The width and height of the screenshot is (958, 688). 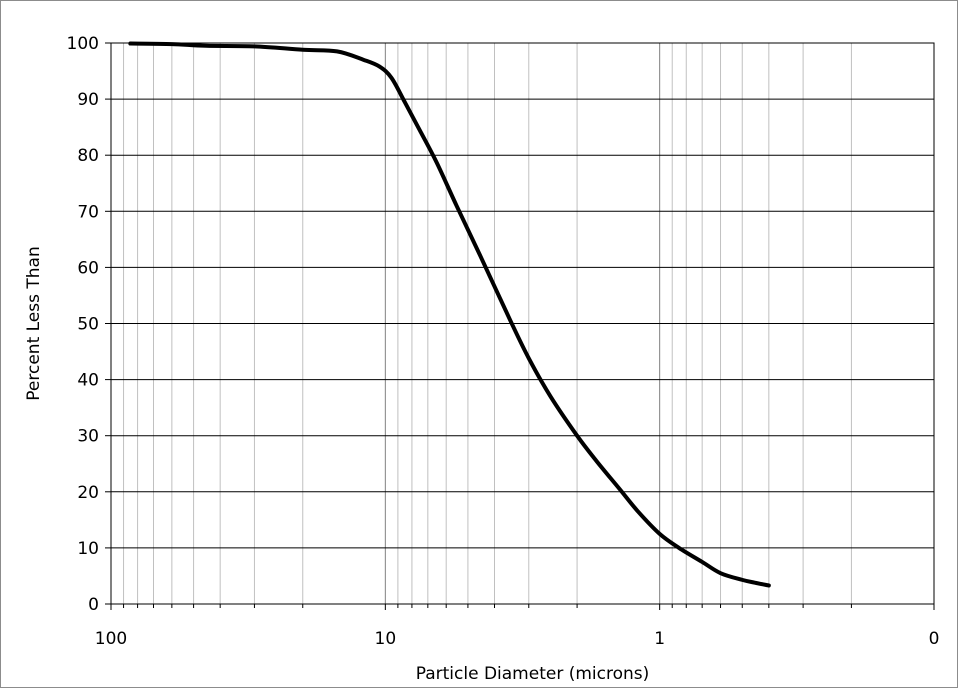 I want to click on y-tick-label: 30, so click(x=88, y=437).